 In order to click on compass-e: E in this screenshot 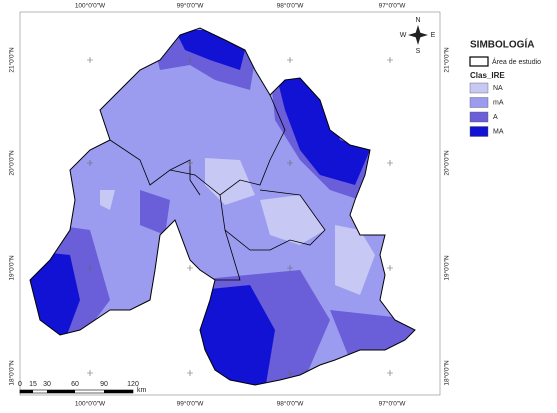, I will do `click(433, 35)`.